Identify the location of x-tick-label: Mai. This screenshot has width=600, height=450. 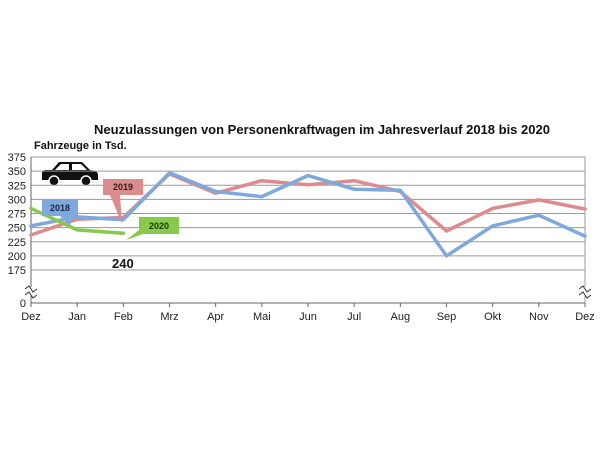
(262, 317).